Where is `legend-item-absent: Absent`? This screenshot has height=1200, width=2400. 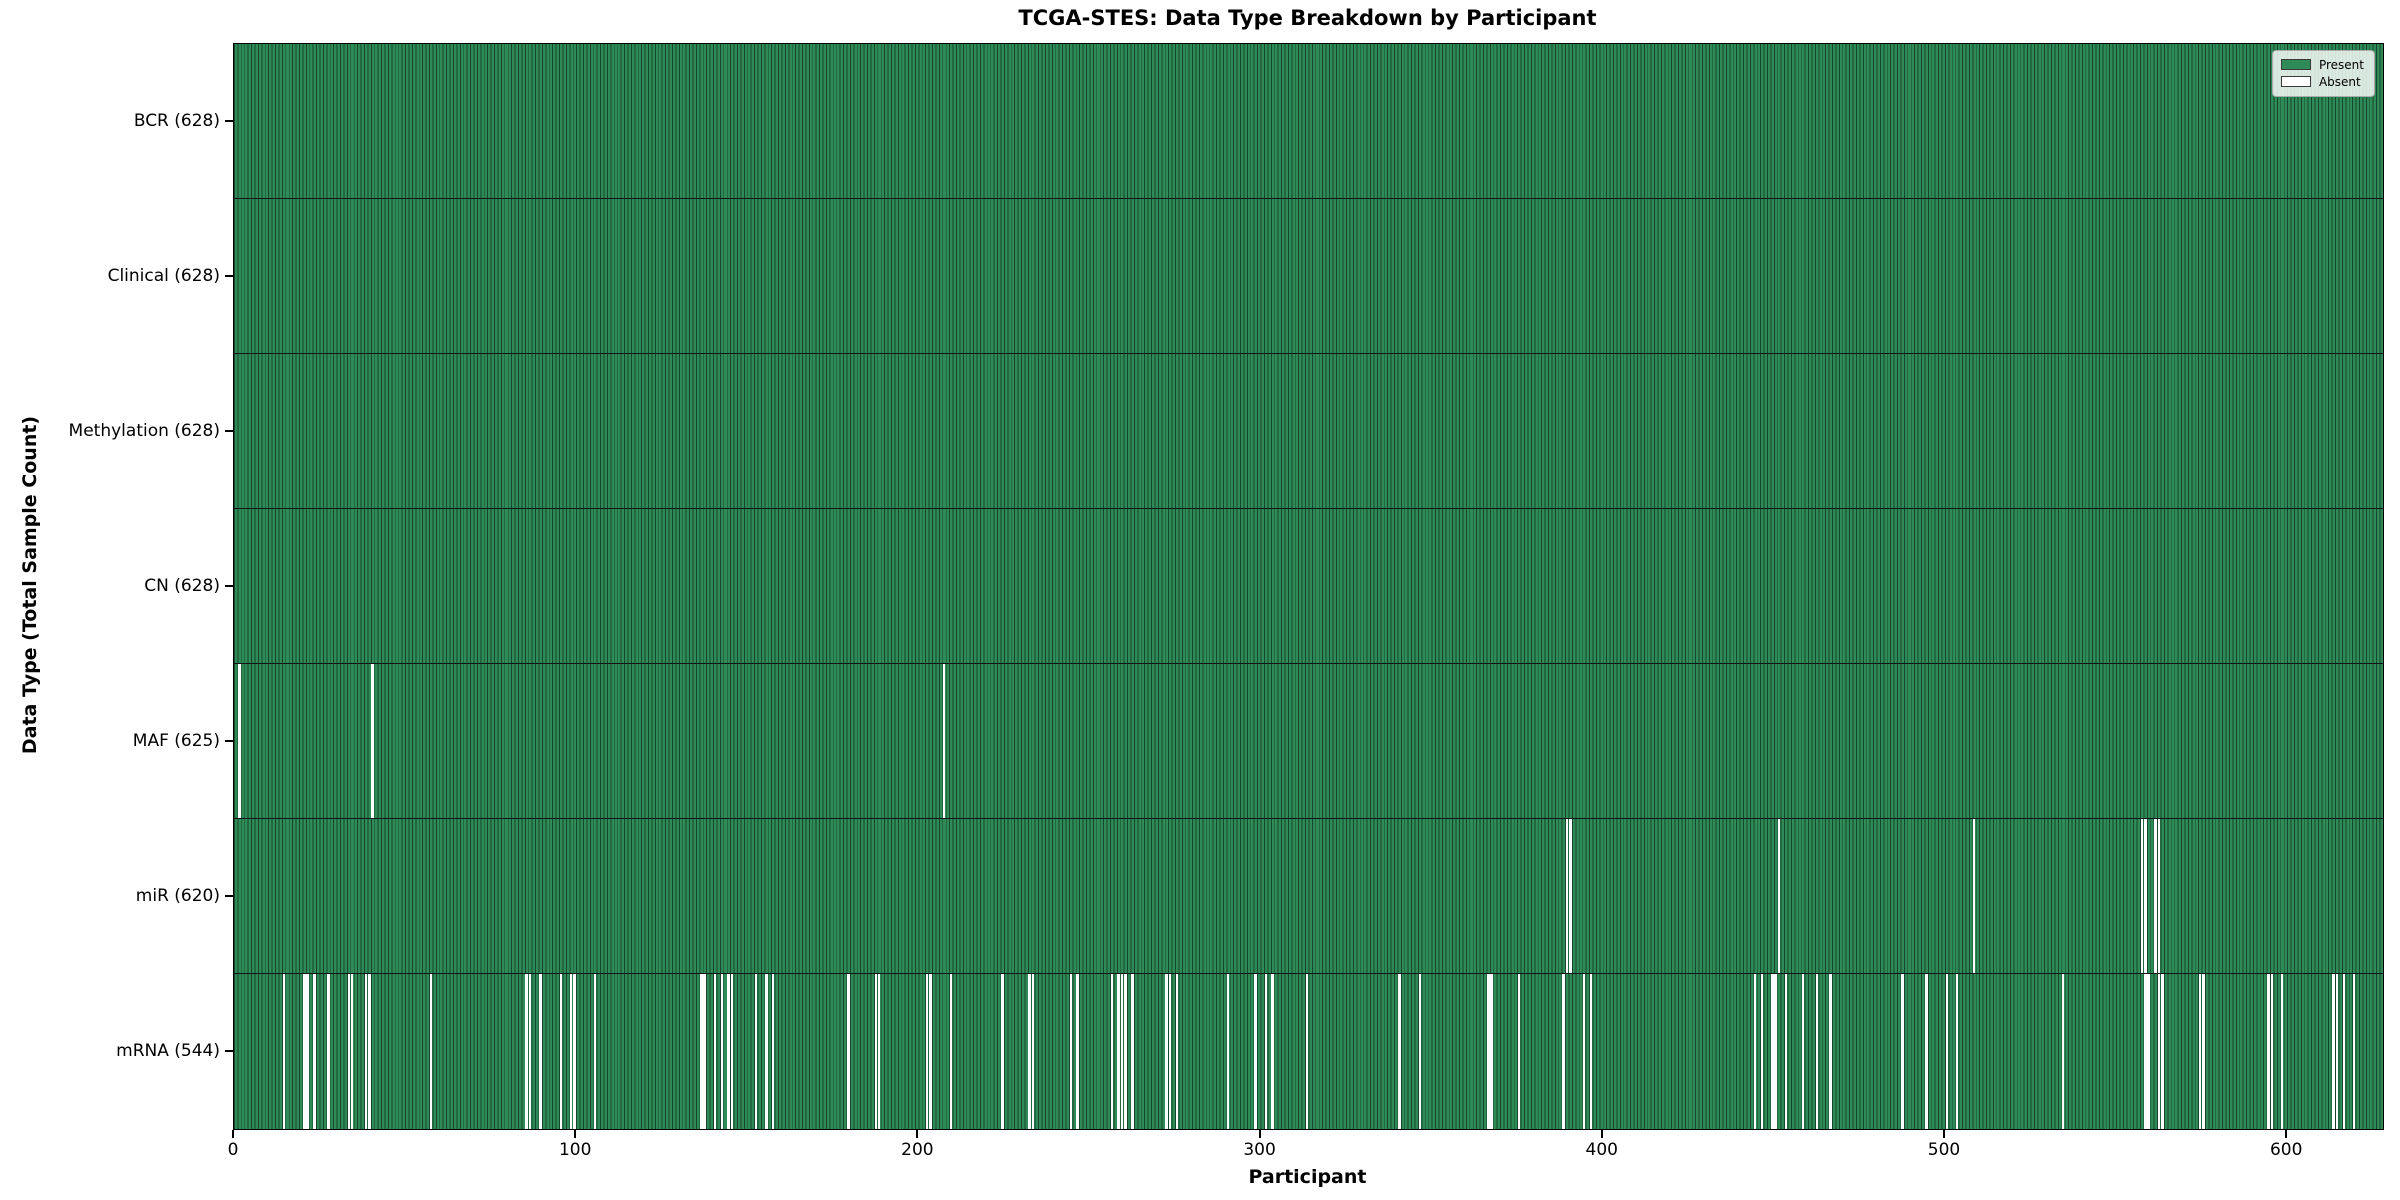 legend-item-absent: Absent is located at coordinates (2322, 81).